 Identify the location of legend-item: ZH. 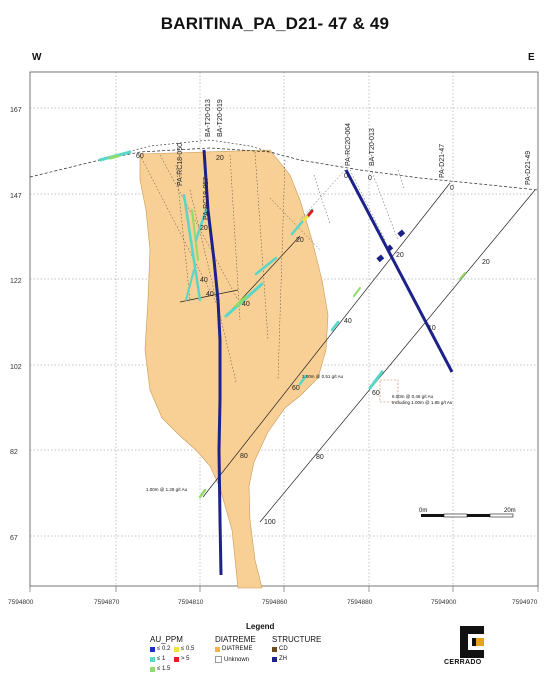
(279, 659).